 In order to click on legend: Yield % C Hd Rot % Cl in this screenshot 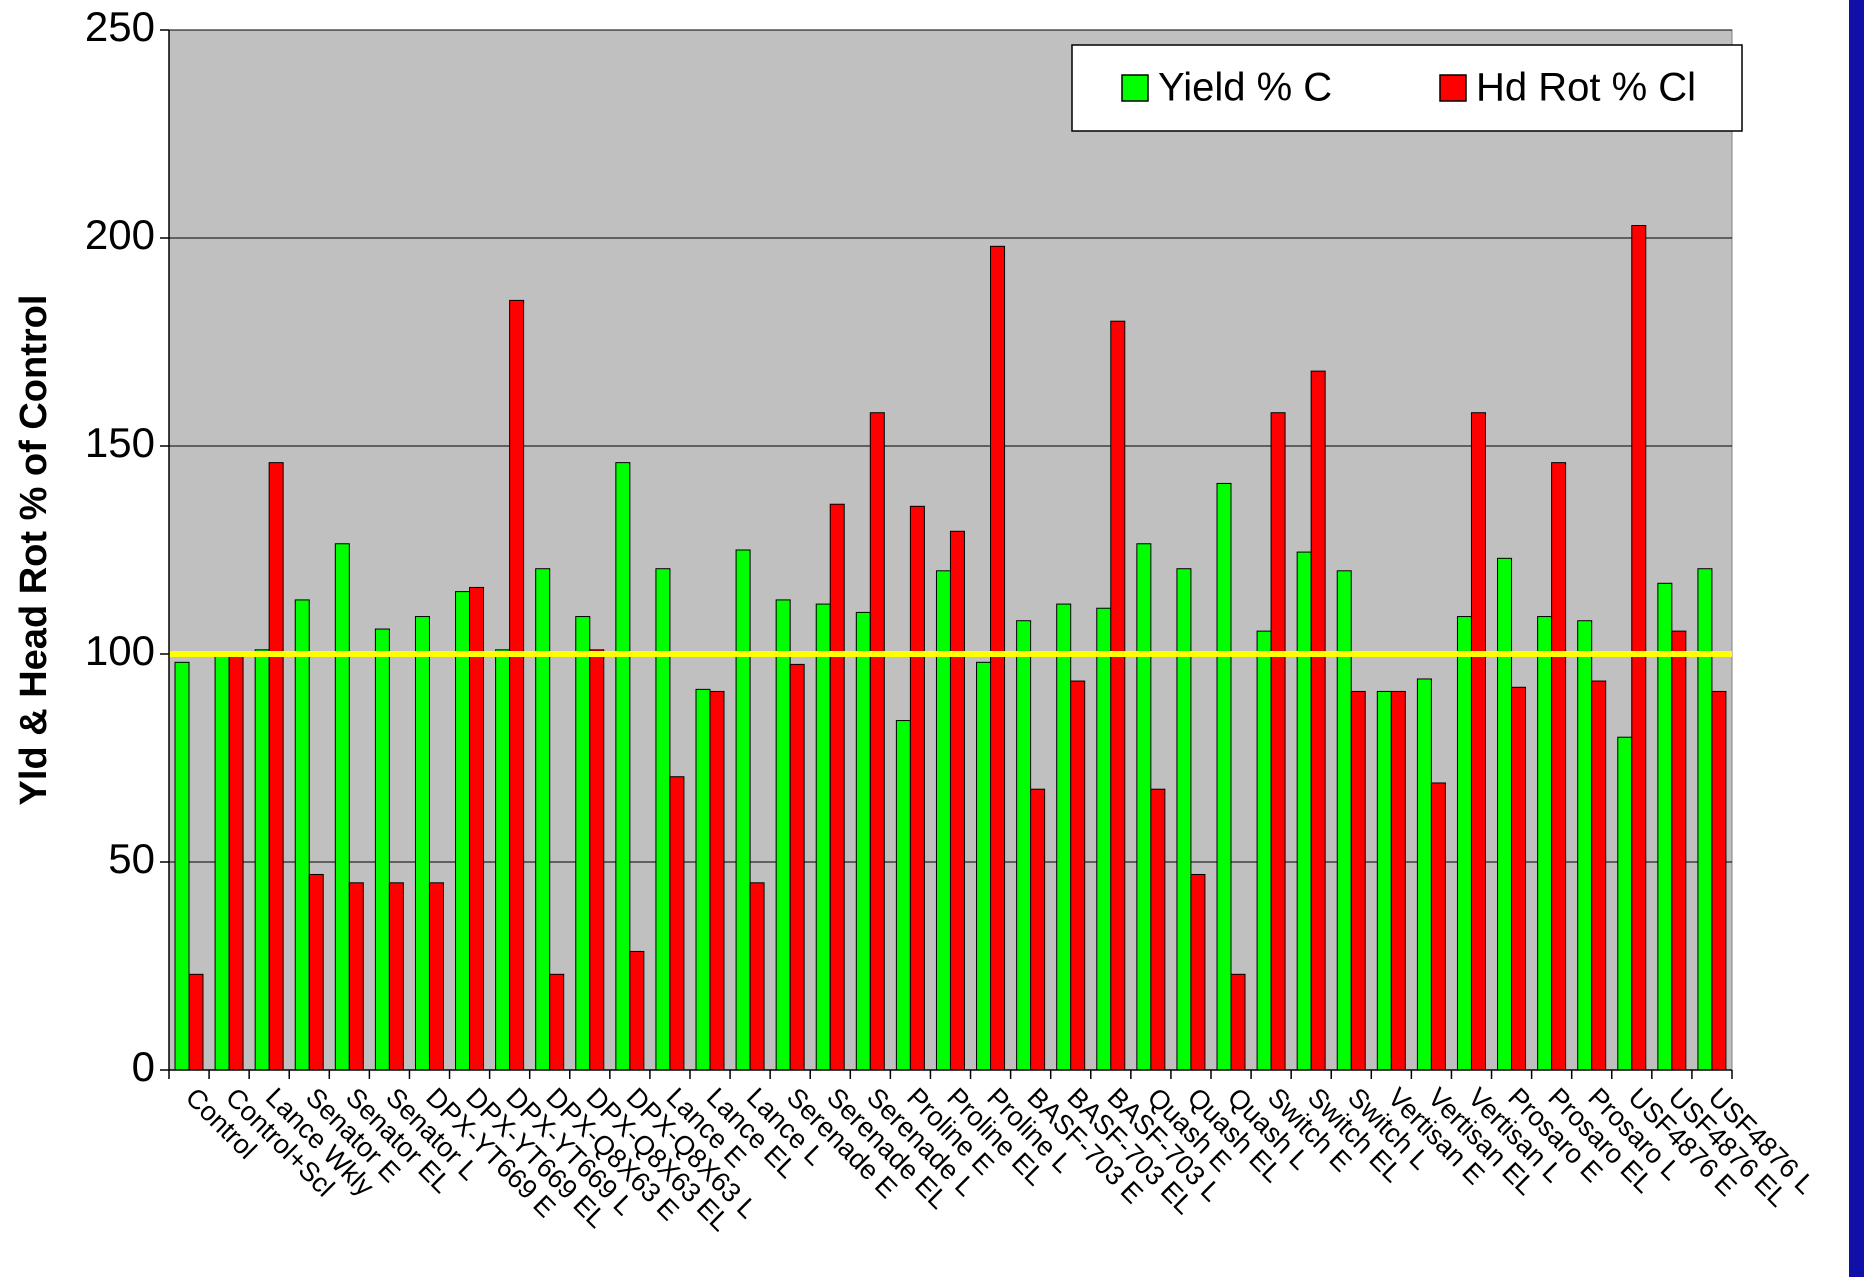, I will do `click(1407, 88)`.